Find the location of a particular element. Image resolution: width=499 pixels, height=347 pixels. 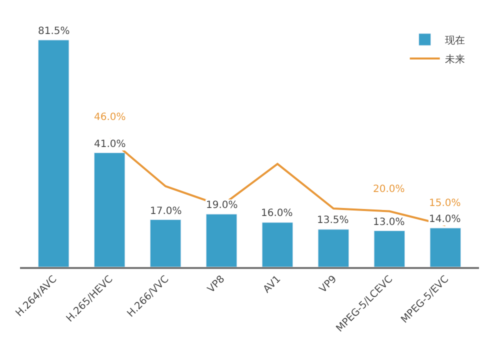

data-label: 13.0% is located at coordinates (389, 222).